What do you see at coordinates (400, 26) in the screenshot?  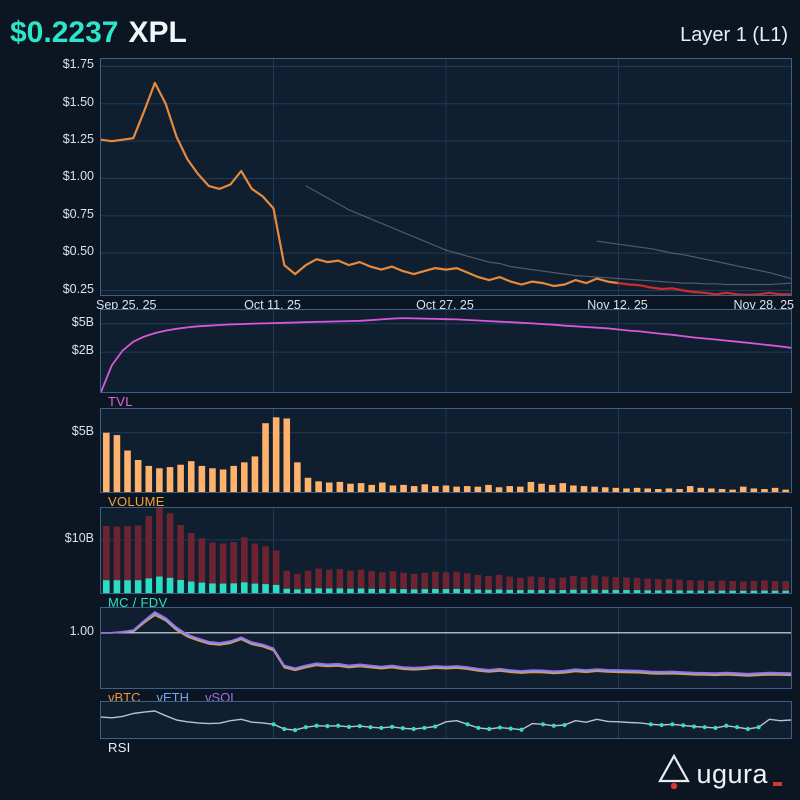 I see `header: $0.2237 XPL Layer 1 (L1)` at bounding box center [400, 26].